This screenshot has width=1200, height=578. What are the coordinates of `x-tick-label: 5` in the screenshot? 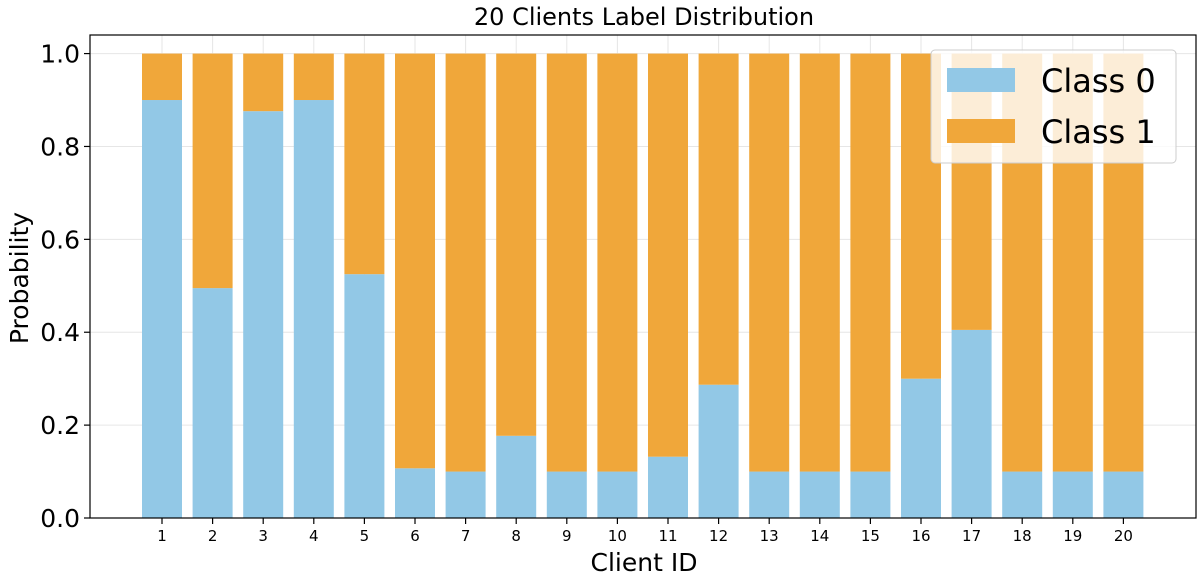 It's located at (365, 536).